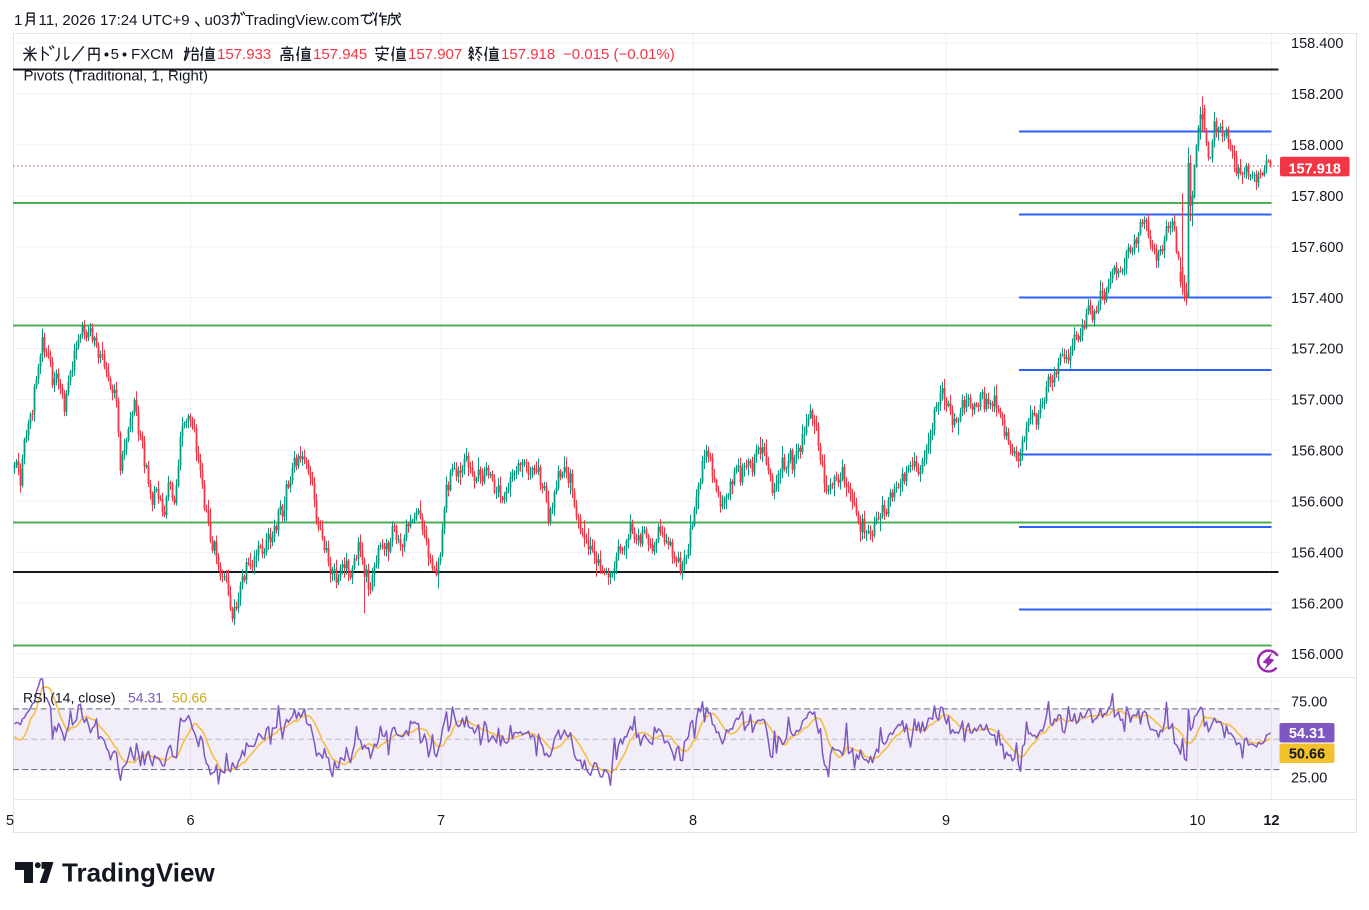 This screenshot has width=1369, height=910. What do you see at coordinates (1197, 821) in the screenshot?
I see `svg-text: 10` at bounding box center [1197, 821].